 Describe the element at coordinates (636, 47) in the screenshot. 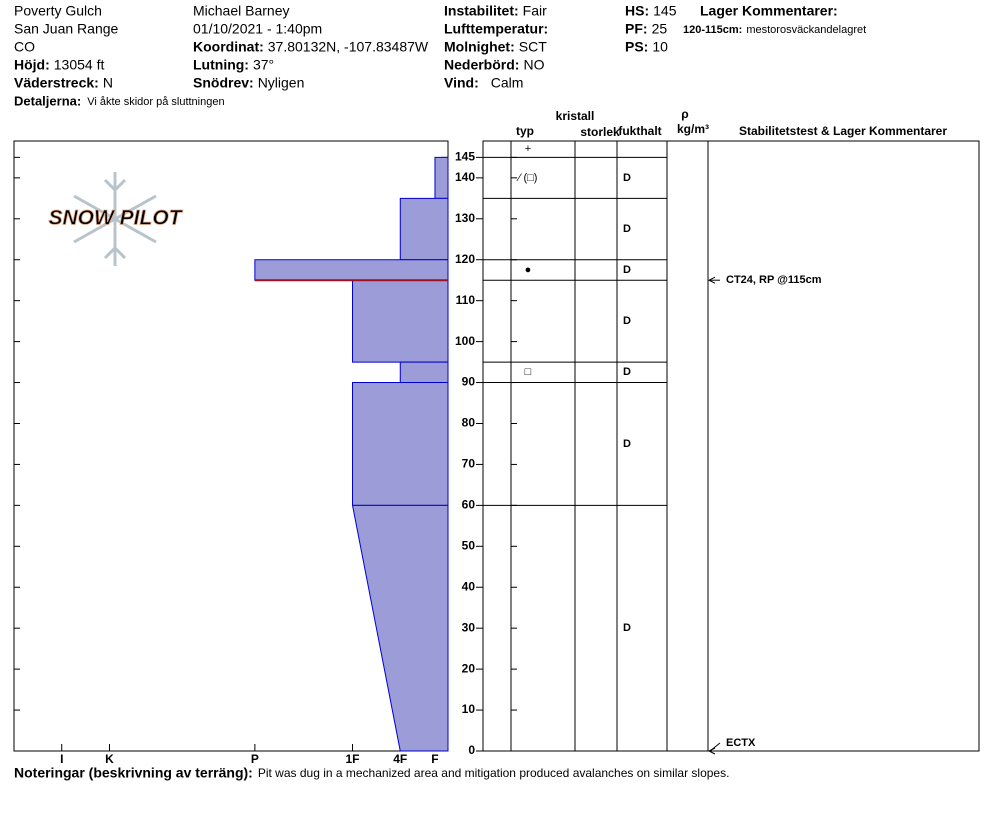

I see `header-ps-label: PS:` at that location.